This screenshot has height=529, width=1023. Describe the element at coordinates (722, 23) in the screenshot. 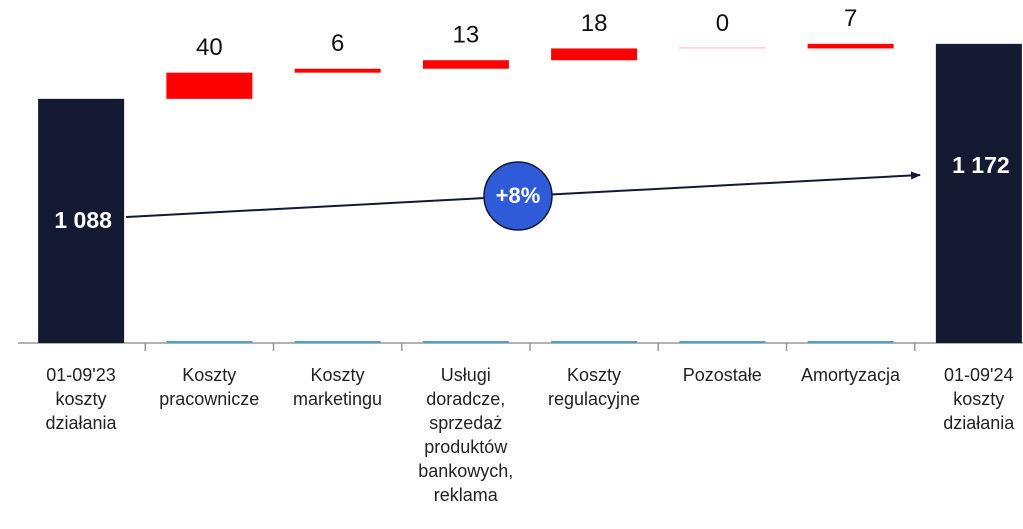

I see `value-label: 0` at that location.